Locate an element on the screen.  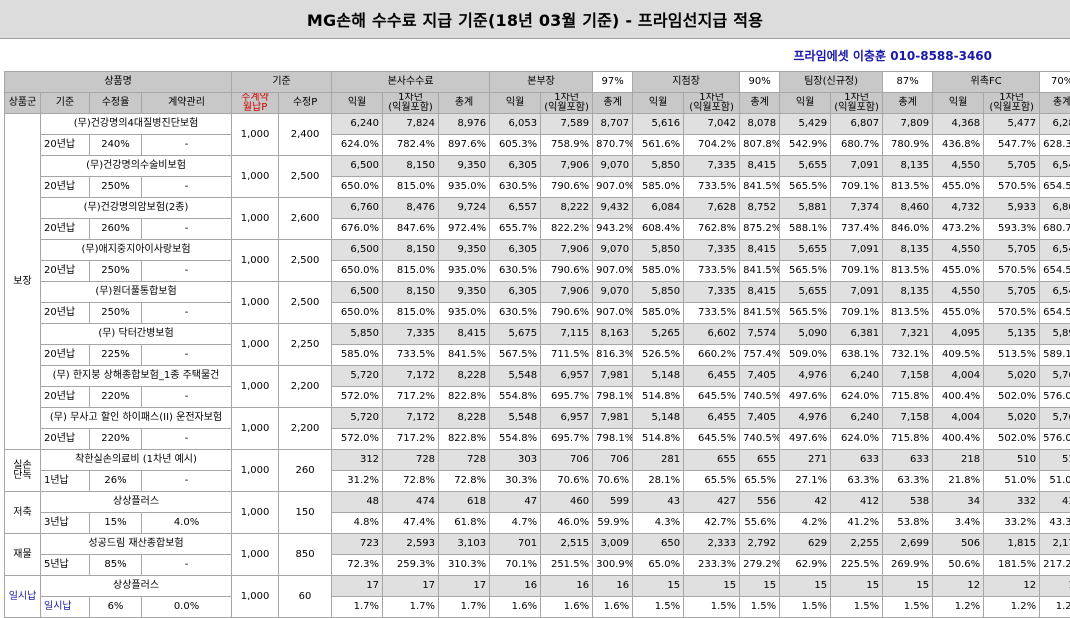
amount-cell: 506 is located at coordinates (958, 544).